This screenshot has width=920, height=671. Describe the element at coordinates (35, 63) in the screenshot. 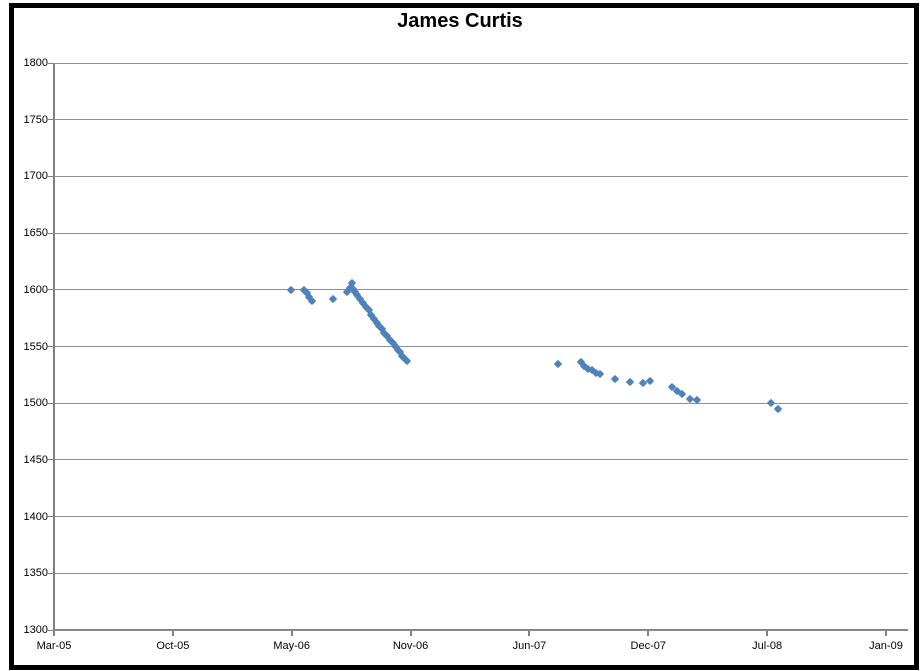

I see `y-tick-label-1800: 1800` at that location.